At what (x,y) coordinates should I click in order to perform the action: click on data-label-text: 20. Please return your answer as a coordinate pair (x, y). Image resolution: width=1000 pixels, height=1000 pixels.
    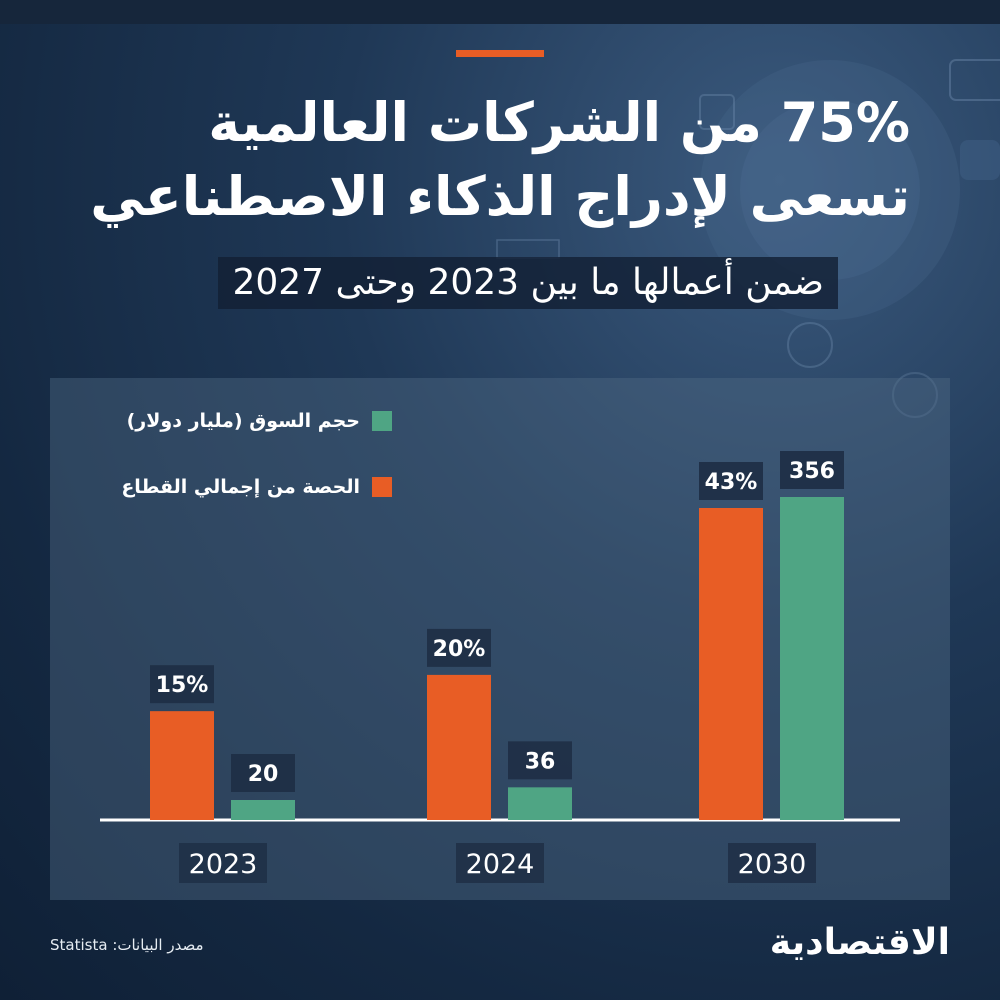
    Looking at the image, I should click on (263, 774).